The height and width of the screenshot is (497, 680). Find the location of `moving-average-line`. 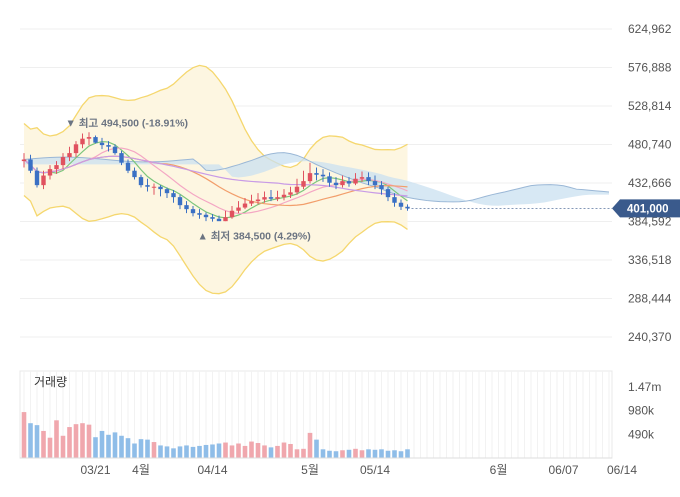

moving-average-line is located at coordinates (215, 176).